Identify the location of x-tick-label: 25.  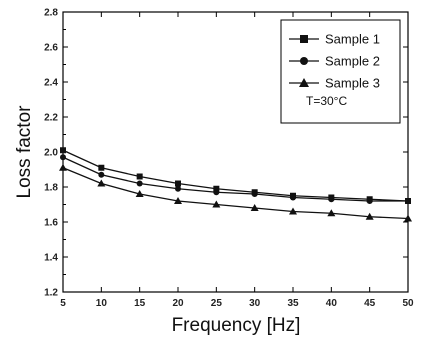
(217, 303).